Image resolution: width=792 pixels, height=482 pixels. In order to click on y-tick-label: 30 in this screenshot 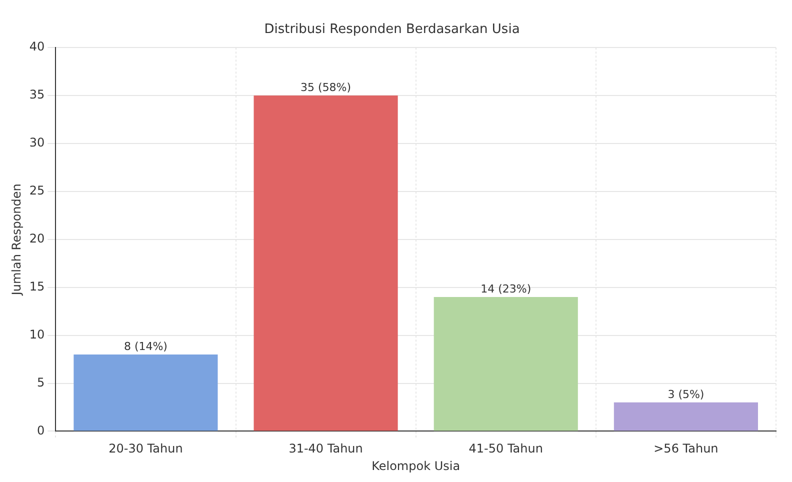, I will do `click(37, 143)`.